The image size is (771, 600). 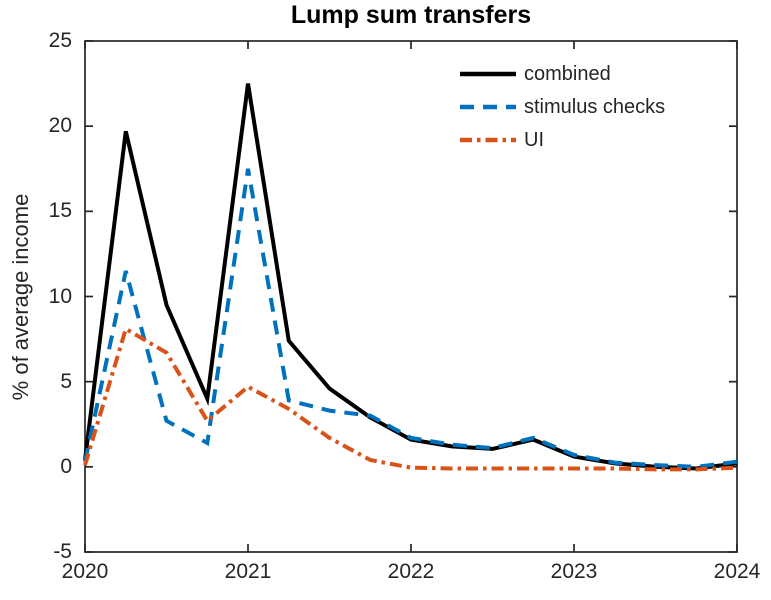 I want to click on y-tick-label: 20, so click(x=60, y=126).